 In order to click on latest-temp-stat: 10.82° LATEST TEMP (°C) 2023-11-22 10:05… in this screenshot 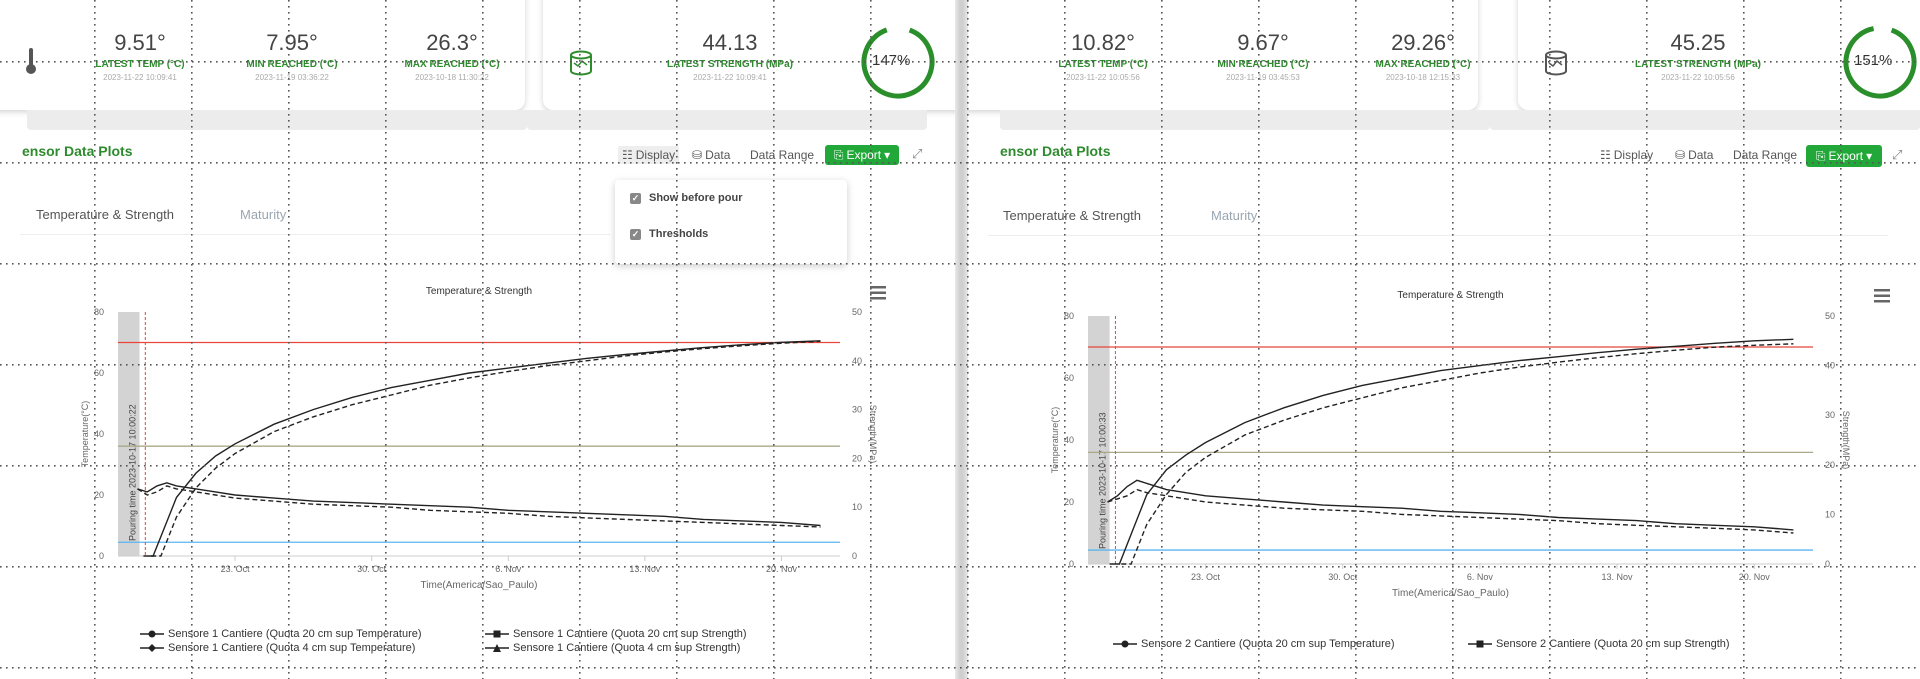, I will do `click(1103, 56)`.